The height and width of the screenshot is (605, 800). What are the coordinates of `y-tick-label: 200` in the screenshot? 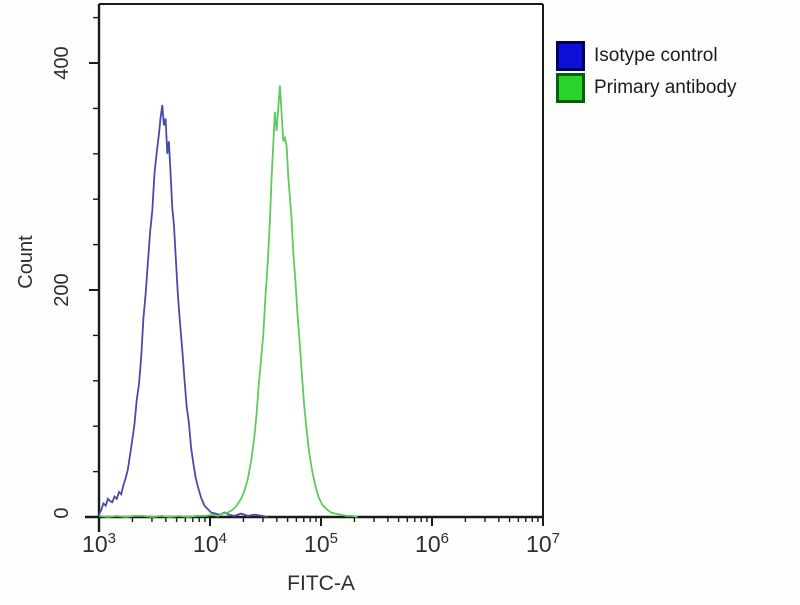 It's located at (62, 289).